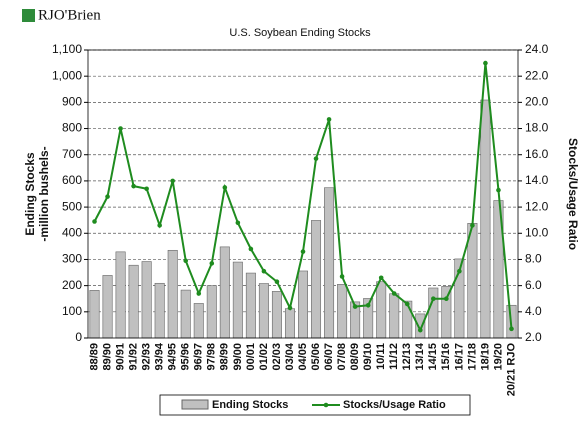 The width and height of the screenshot is (578, 433). Describe the element at coordinates (485, 357) in the screenshot. I see `x-tick-label: 18/19` at that location.